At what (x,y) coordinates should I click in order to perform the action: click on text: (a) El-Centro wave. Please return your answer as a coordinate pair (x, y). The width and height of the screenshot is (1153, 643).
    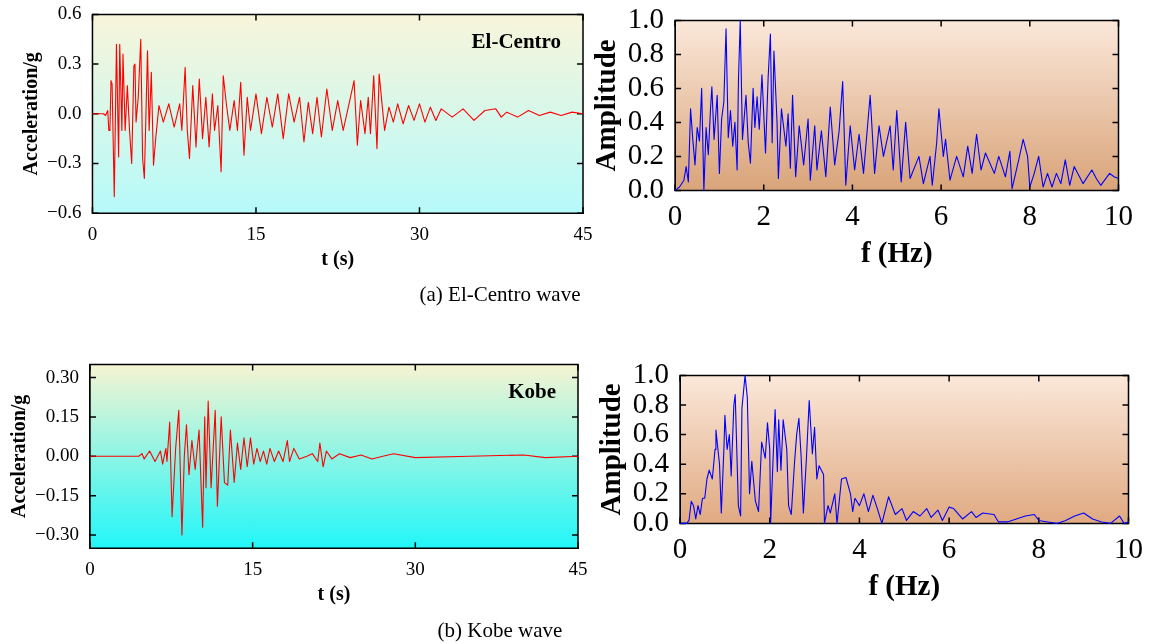
    Looking at the image, I should click on (500, 294).